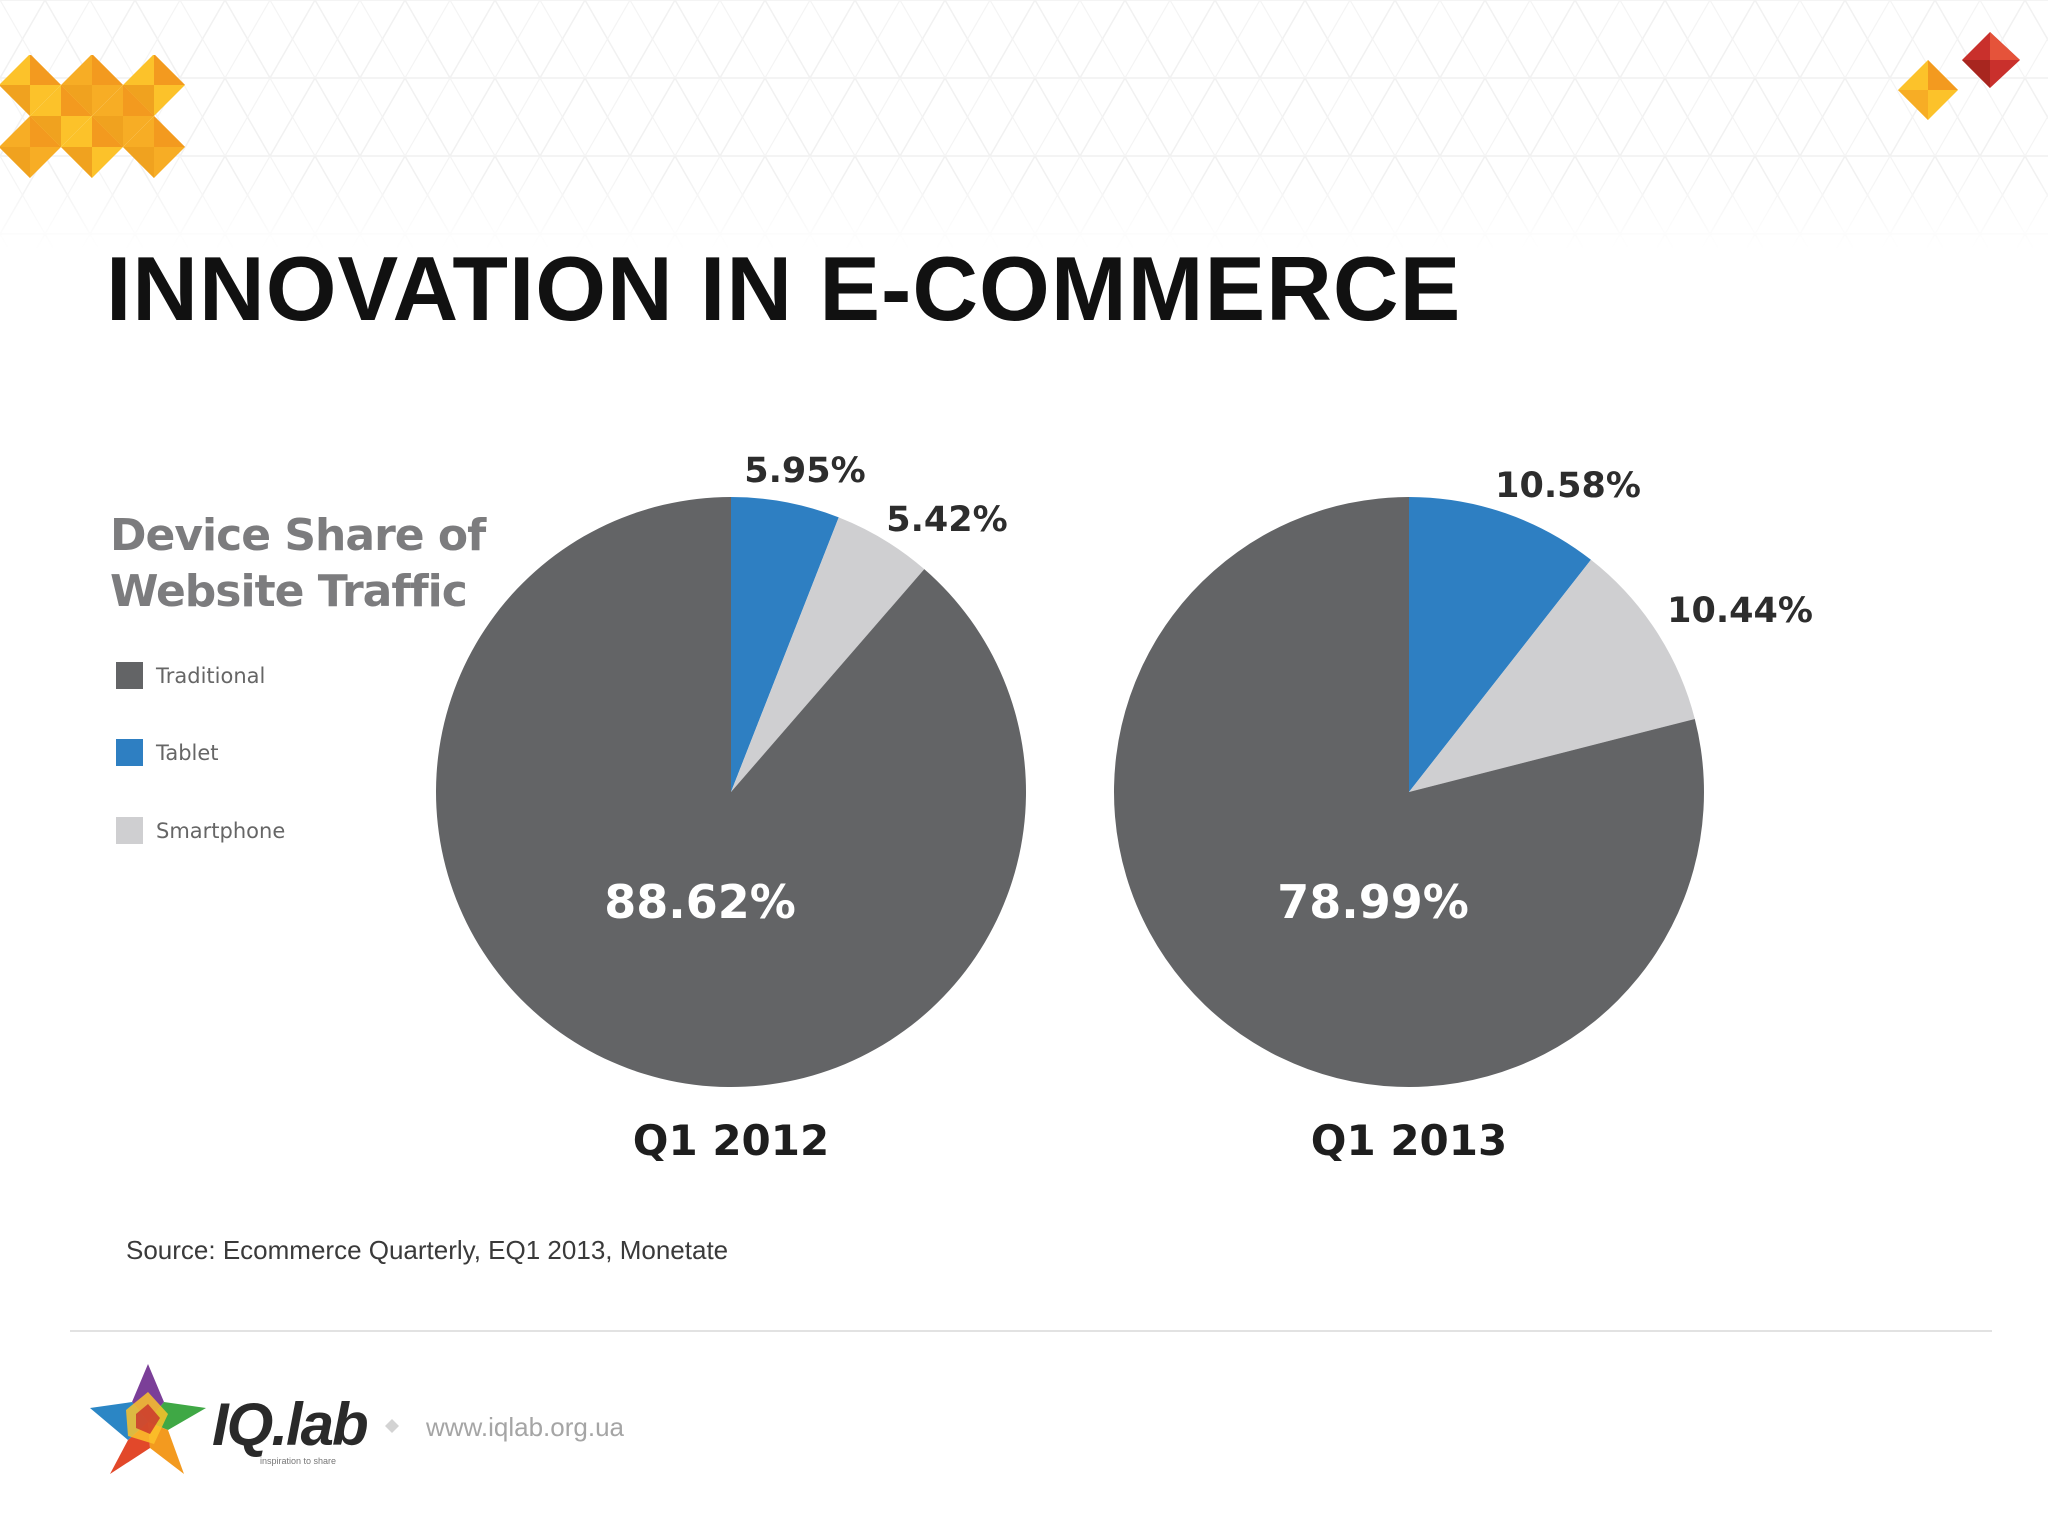  Describe the element at coordinates (731, 1140) in the screenshot. I see `pie-title-q1-2012: Q1 2012` at that location.